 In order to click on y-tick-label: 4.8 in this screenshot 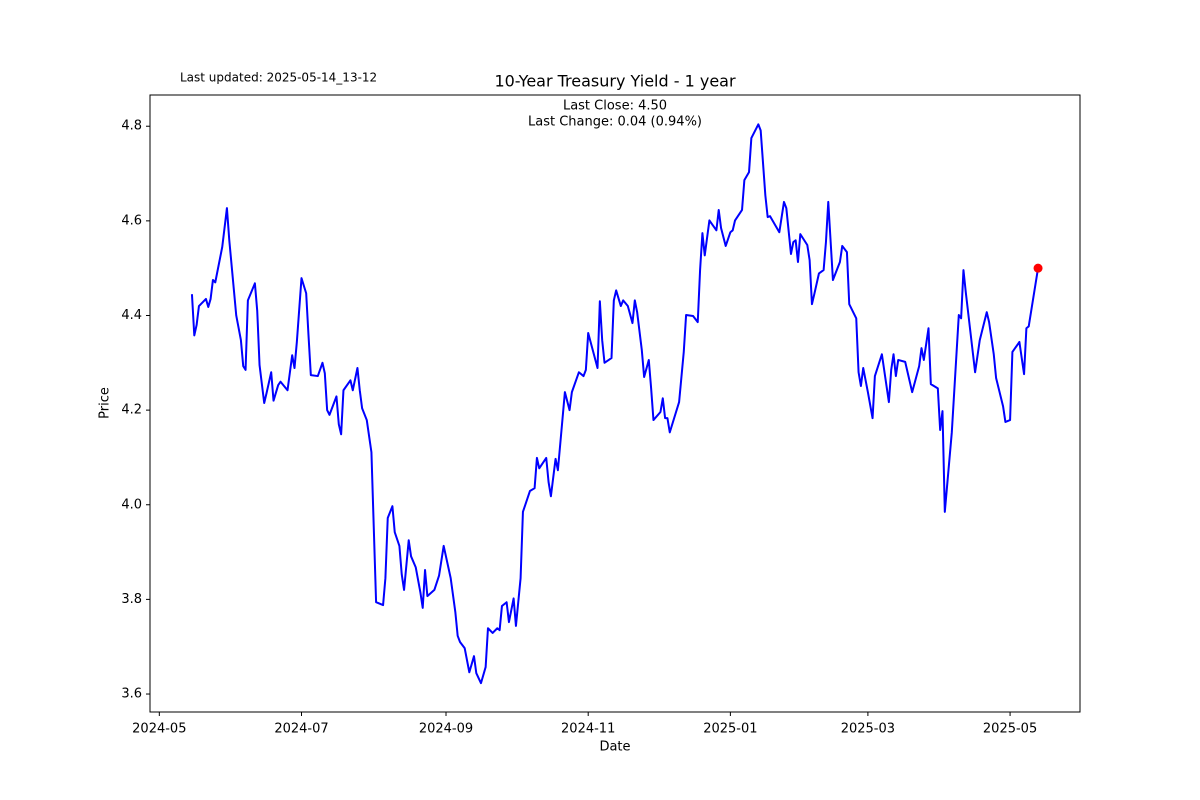, I will do `click(131, 126)`.